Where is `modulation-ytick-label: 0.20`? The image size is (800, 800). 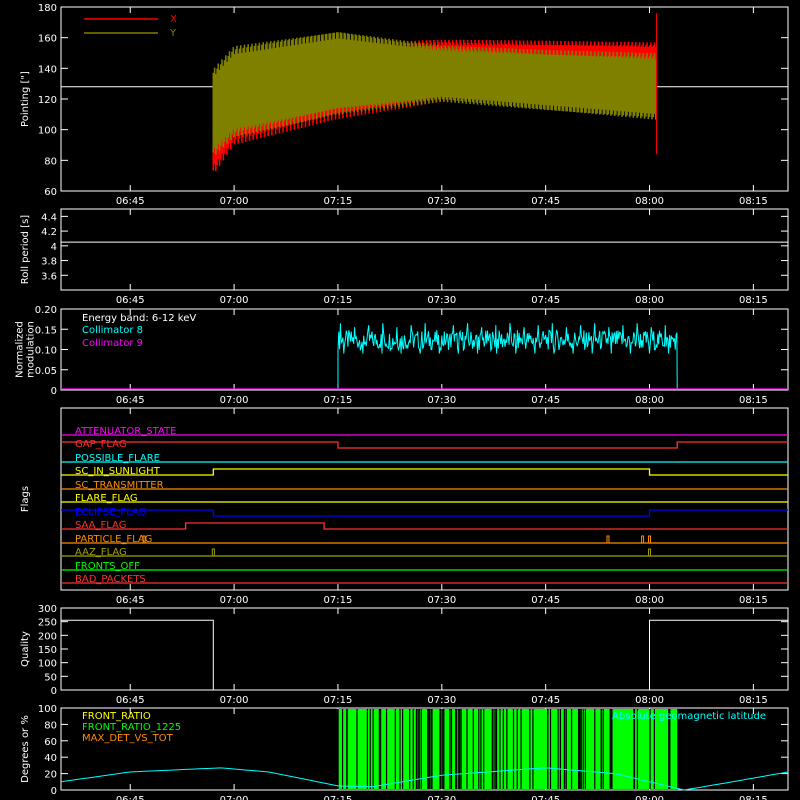
modulation-ytick-label: 0.20 is located at coordinates (46, 310).